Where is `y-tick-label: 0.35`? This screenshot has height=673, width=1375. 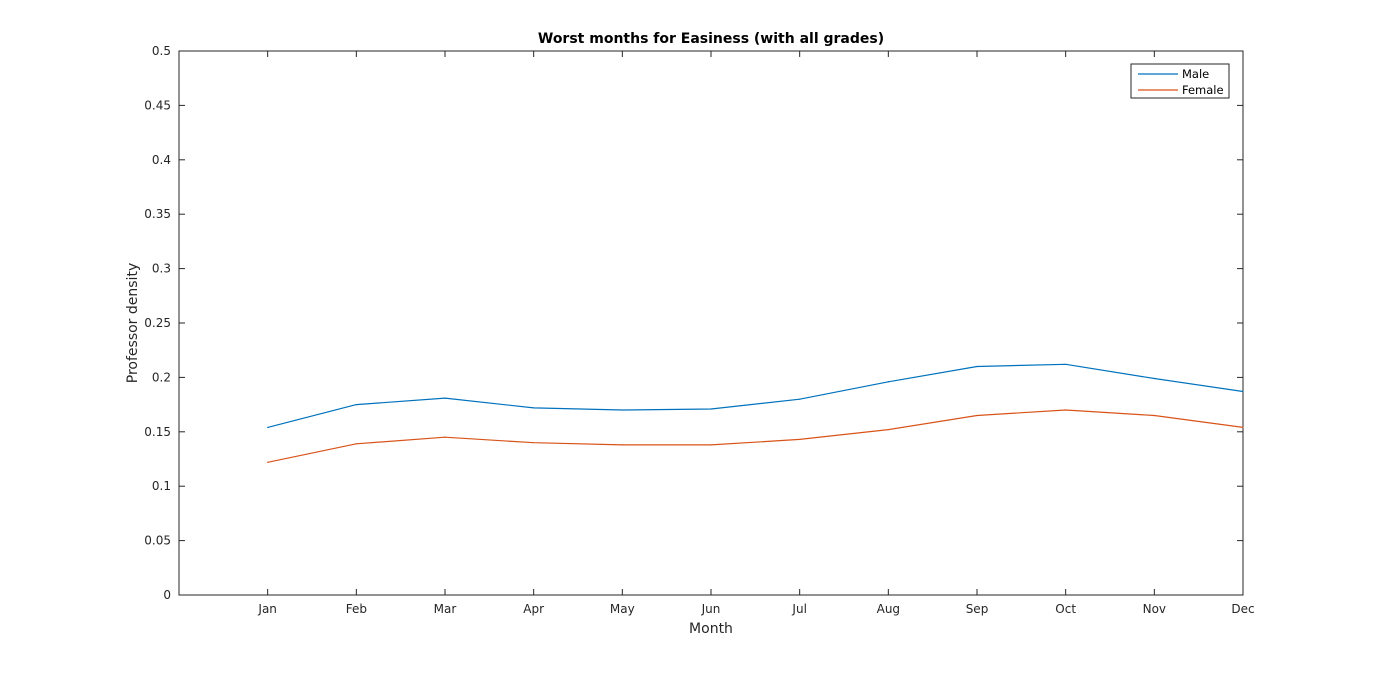 y-tick-label: 0.35 is located at coordinates (157, 214).